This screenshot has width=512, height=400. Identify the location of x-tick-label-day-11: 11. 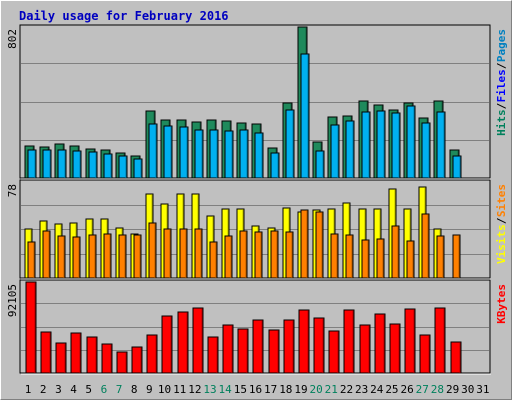
(179, 389).